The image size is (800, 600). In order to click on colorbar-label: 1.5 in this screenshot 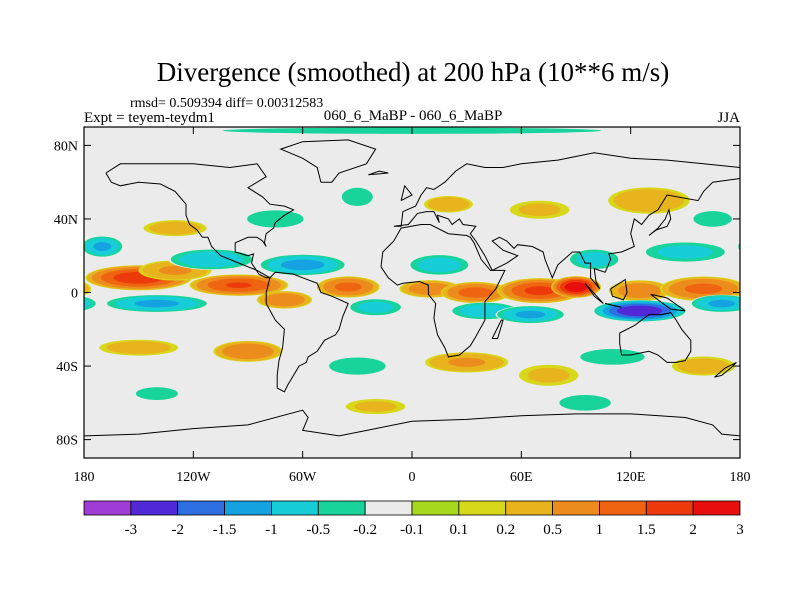, I will do `click(646, 530)`.